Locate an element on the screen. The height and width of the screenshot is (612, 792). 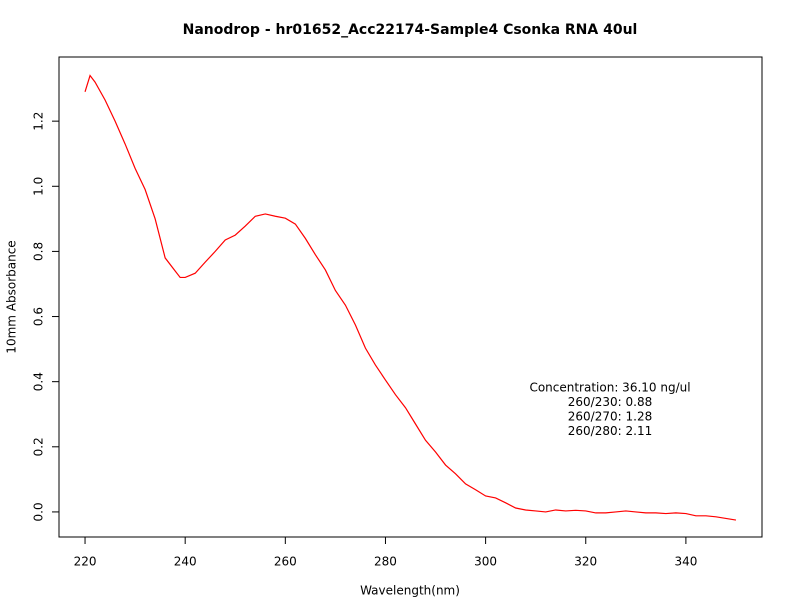
x-tick-label: 220 is located at coordinates (85, 562).